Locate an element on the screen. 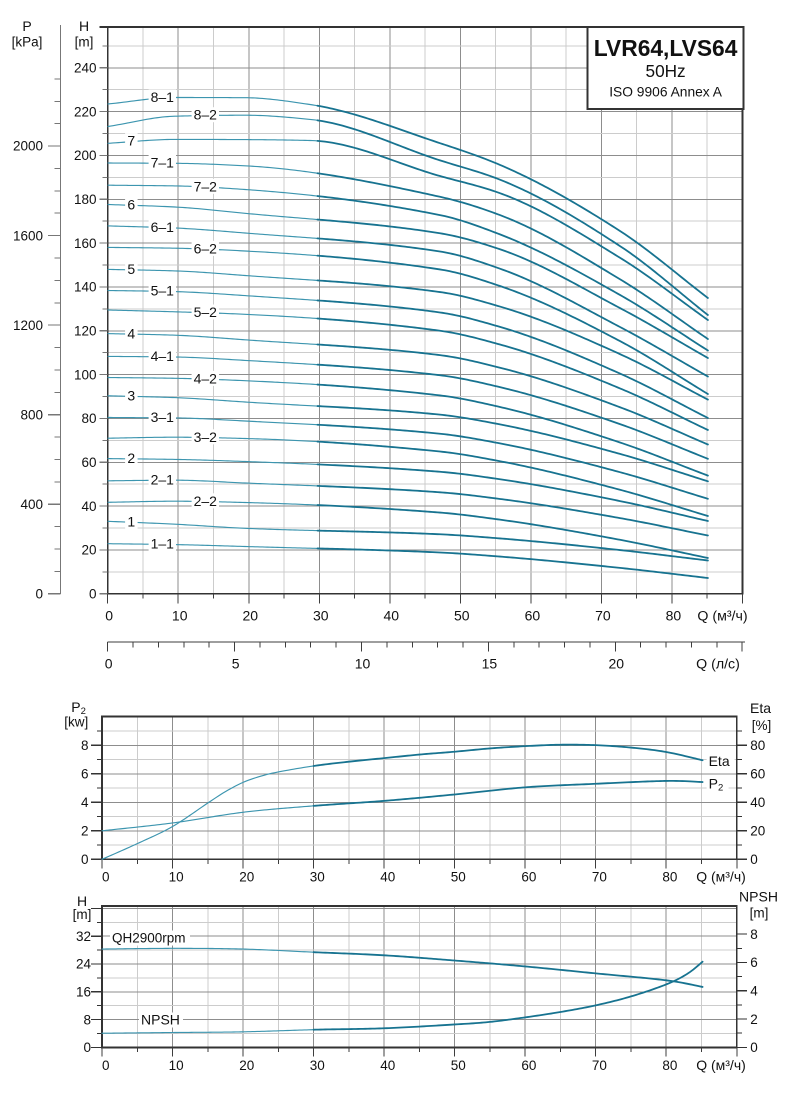  svg-text: 7–1 is located at coordinates (163, 162).